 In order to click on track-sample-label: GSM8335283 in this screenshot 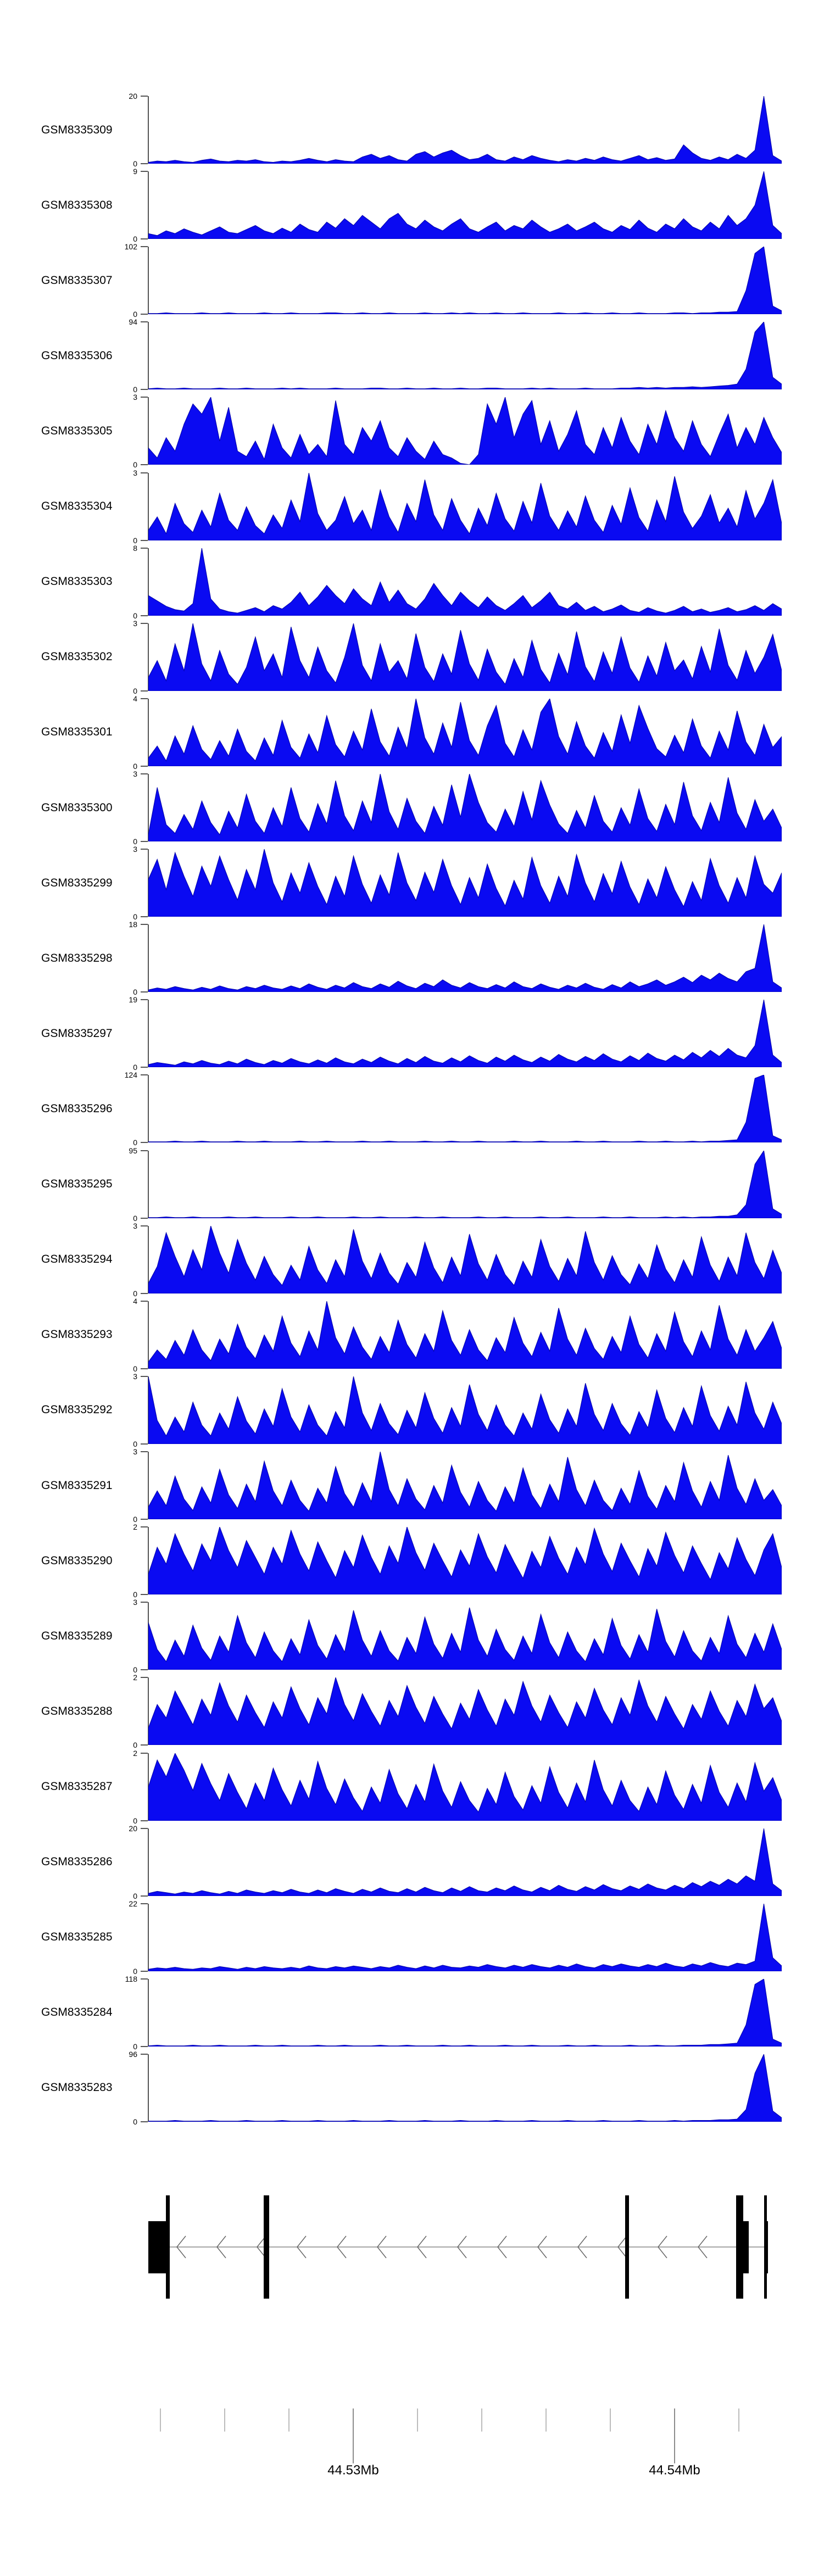, I will do `click(77, 2087)`.